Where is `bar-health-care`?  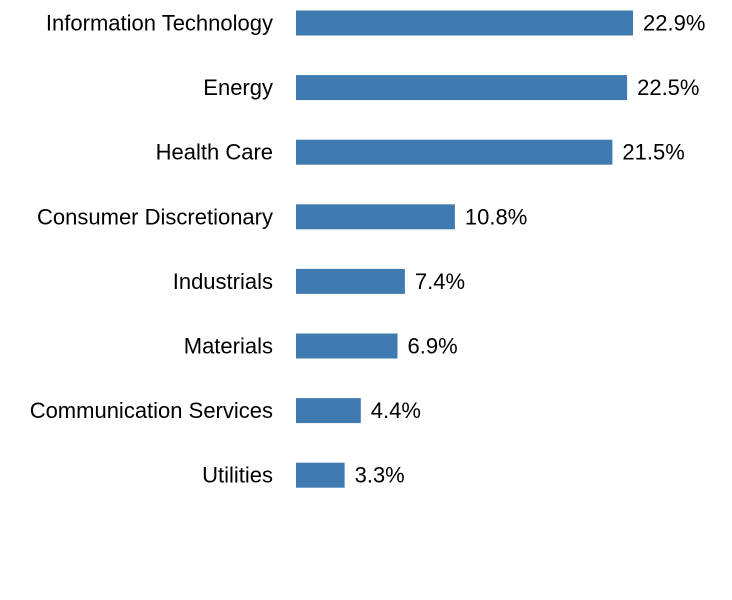
bar-health-care is located at coordinates (454, 152).